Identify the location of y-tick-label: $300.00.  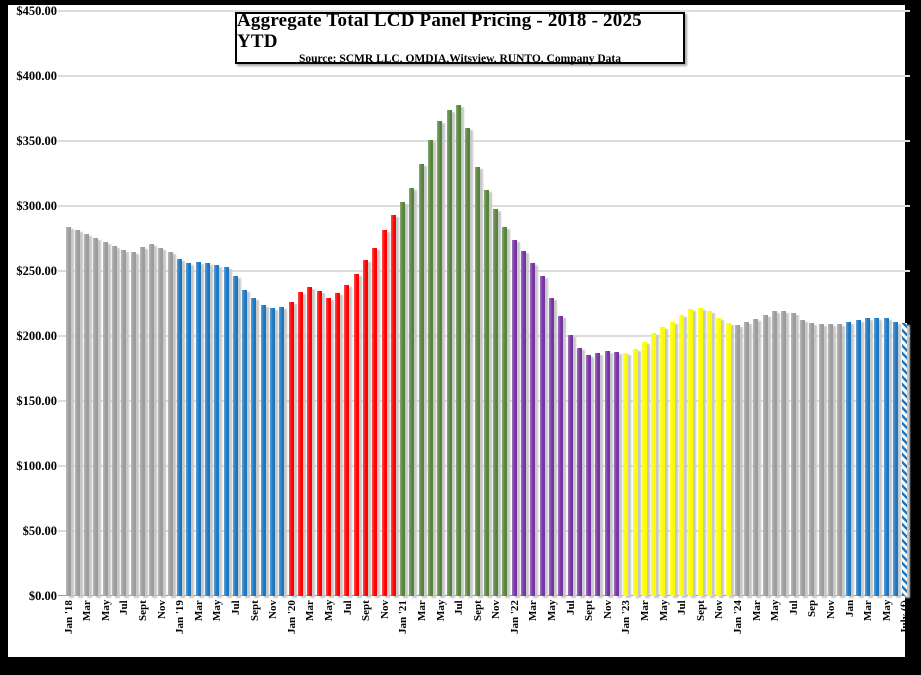
(36, 206).